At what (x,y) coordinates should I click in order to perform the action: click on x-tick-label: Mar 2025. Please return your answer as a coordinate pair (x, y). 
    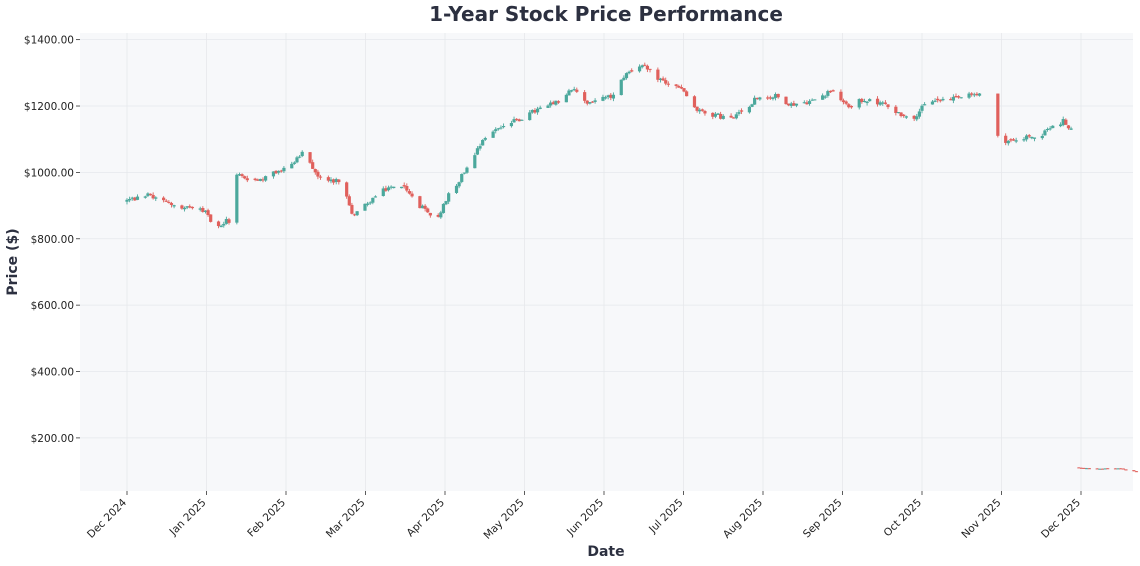
    Looking at the image, I should click on (346, 519).